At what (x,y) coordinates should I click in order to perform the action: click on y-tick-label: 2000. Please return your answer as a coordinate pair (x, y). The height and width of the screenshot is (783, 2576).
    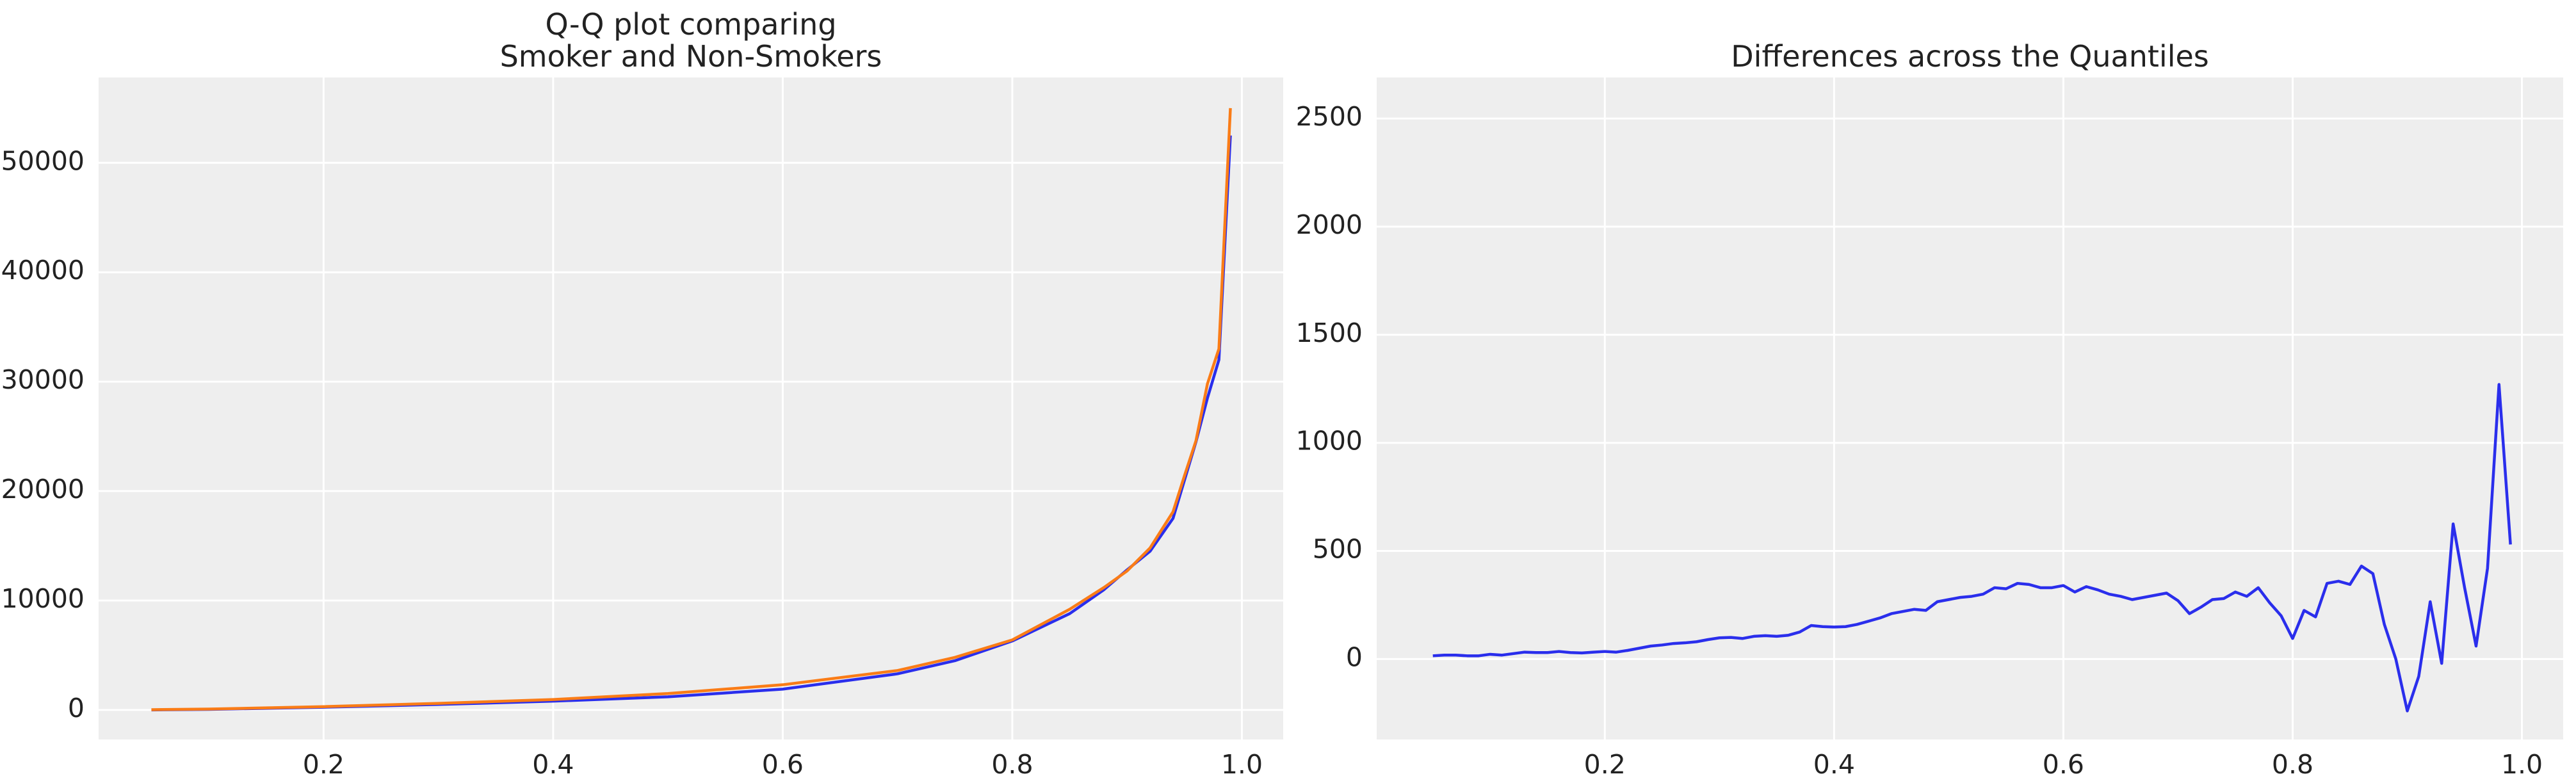
    Looking at the image, I should click on (1329, 224).